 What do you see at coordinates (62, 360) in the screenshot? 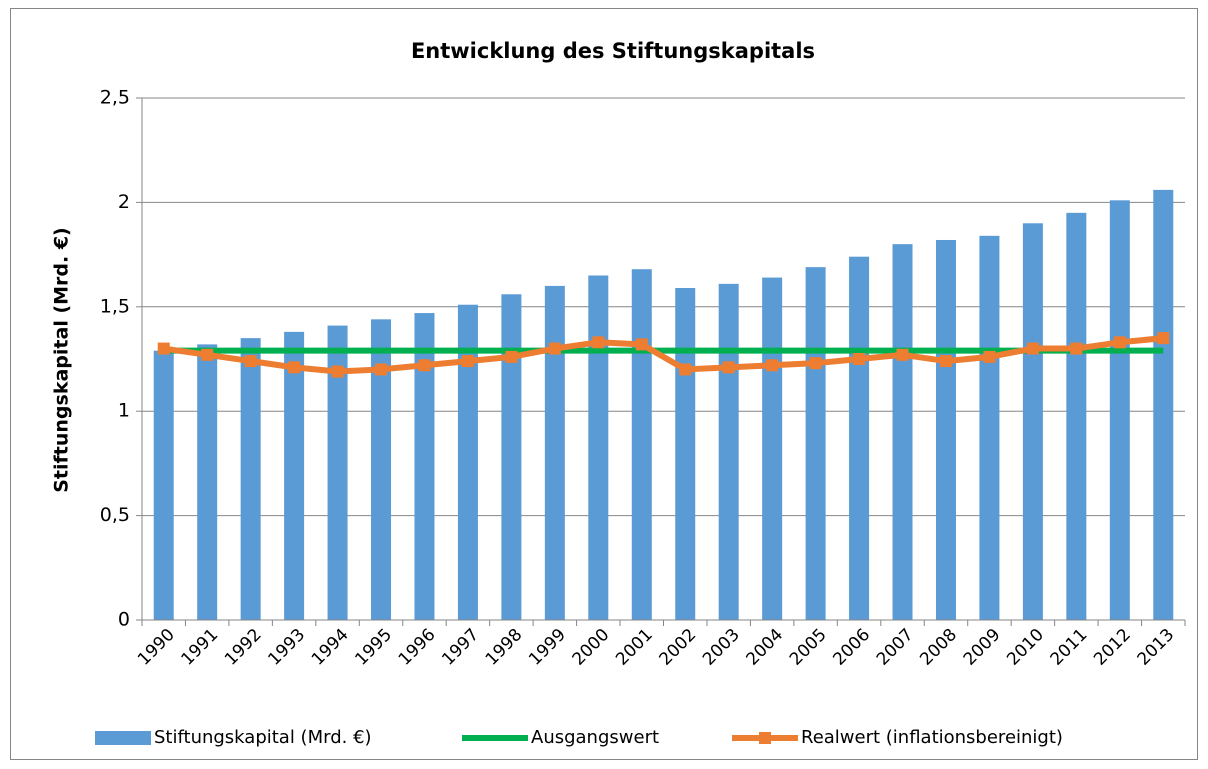
I see `y-axis-label: Stiftungskapital (Mrd. €)` at bounding box center [62, 360].